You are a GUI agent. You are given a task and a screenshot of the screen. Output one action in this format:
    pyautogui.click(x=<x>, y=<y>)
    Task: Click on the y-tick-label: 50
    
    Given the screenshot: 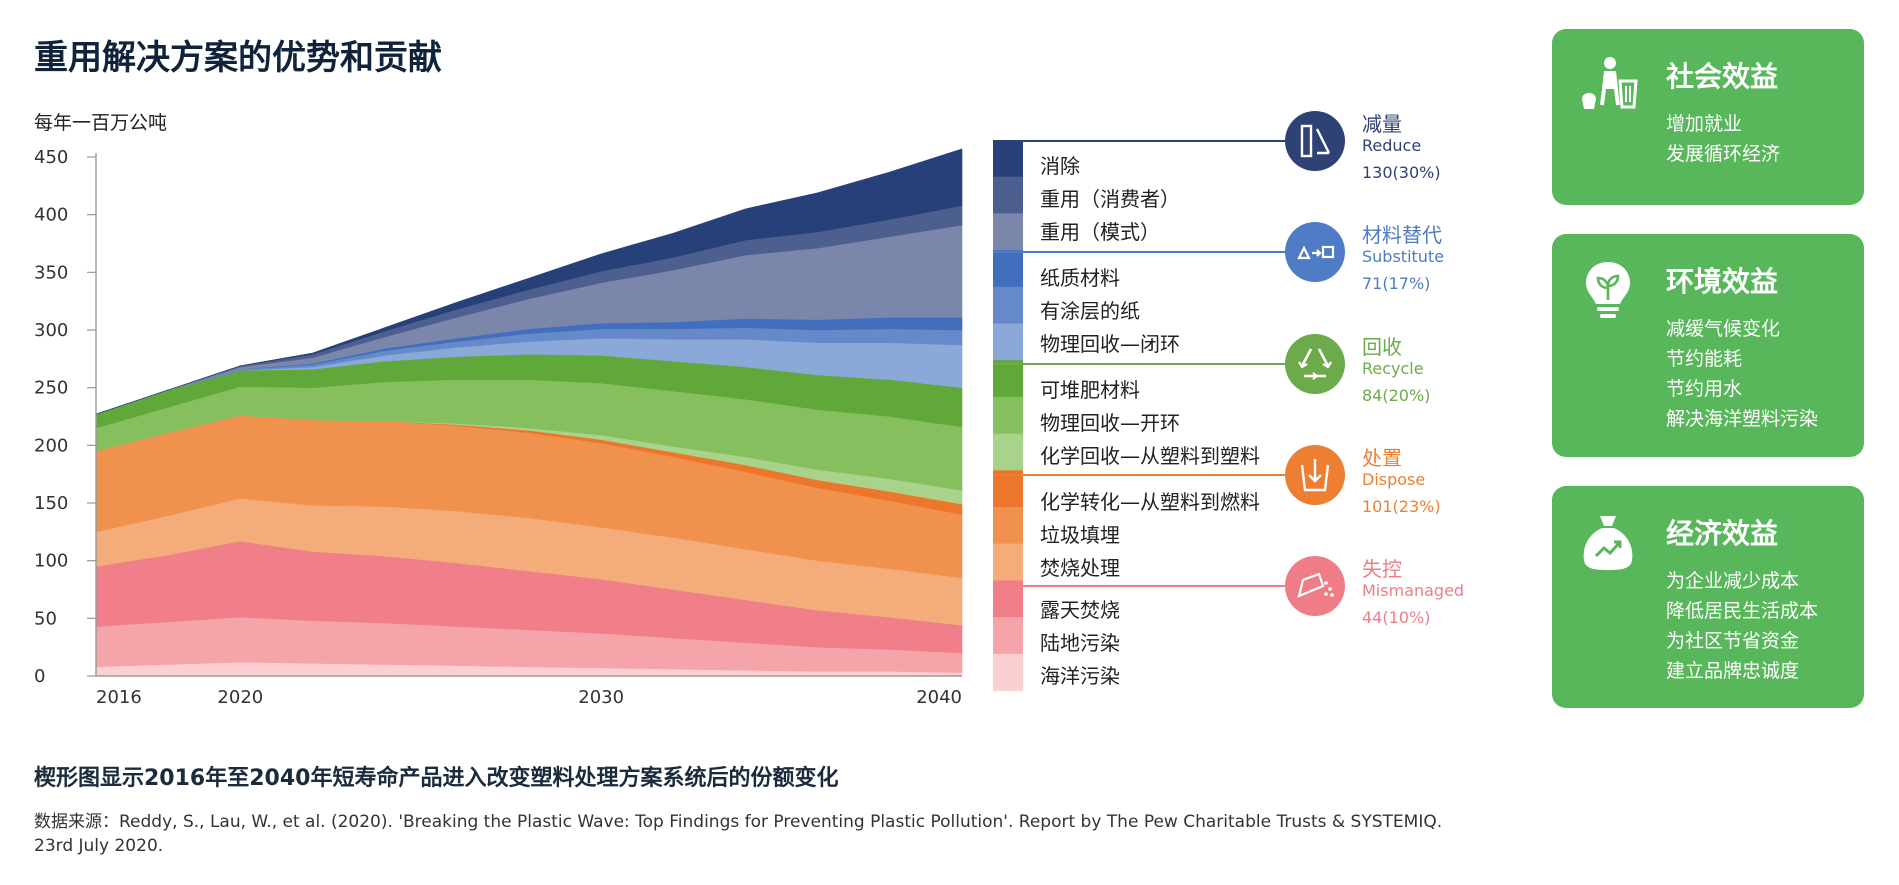 What is the action you would take?
    pyautogui.click(x=45, y=618)
    